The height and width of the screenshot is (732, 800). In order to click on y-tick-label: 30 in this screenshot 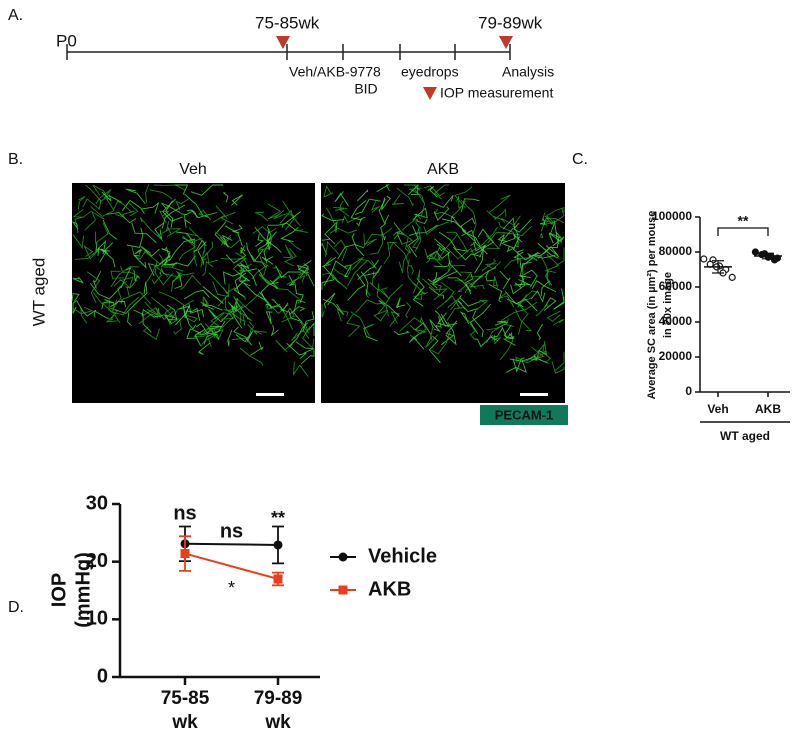, I will do `click(97, 503)`.